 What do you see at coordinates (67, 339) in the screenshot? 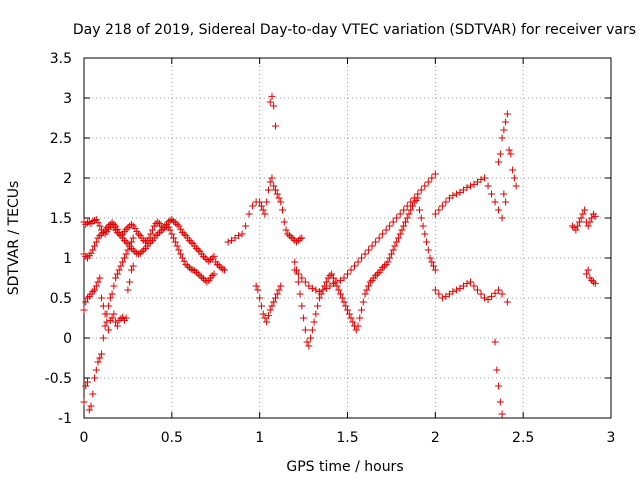
I see `y-tick-label: 0` at bounding box center [67, 339].